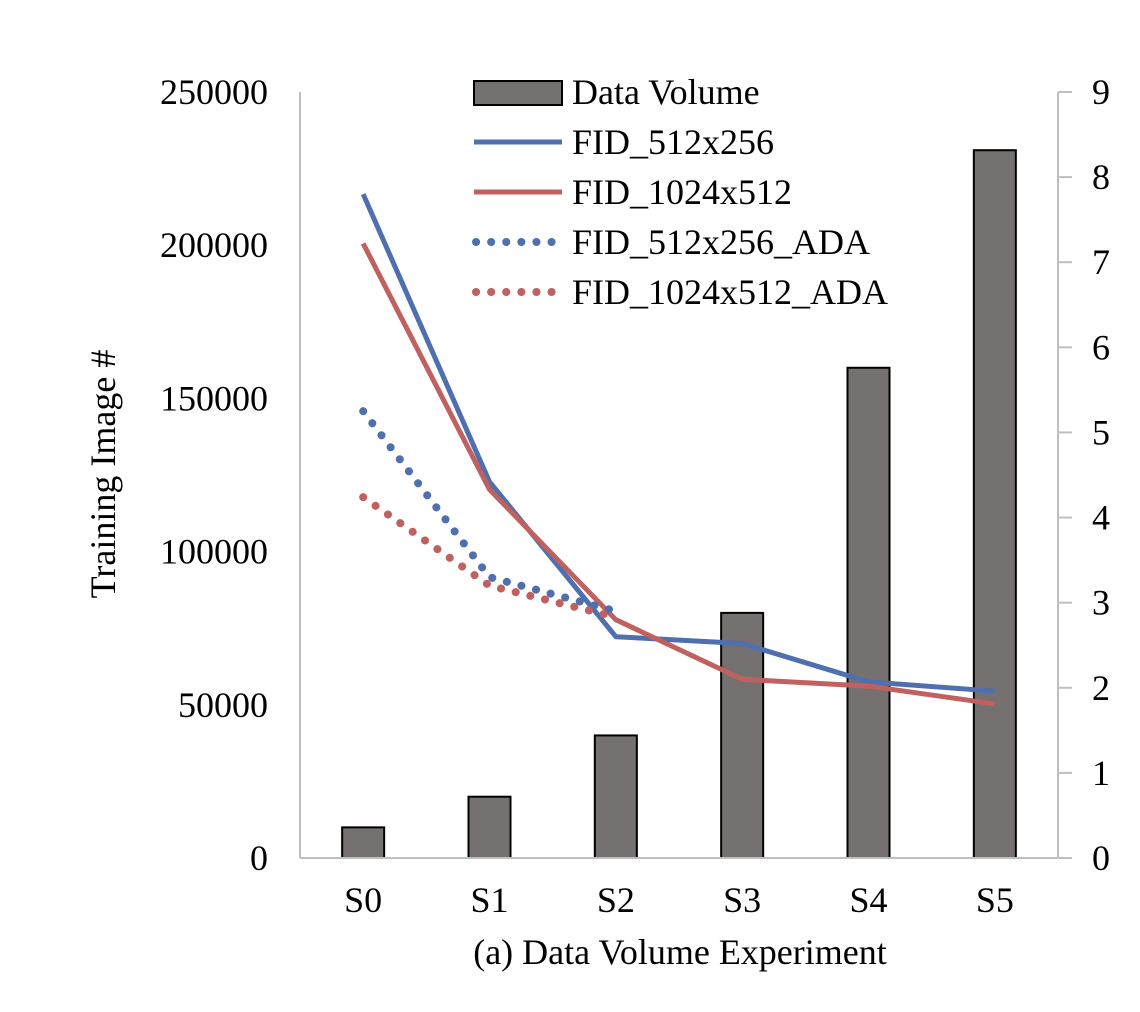  I want to click on x-tick-label: S3, so click(742, 900).